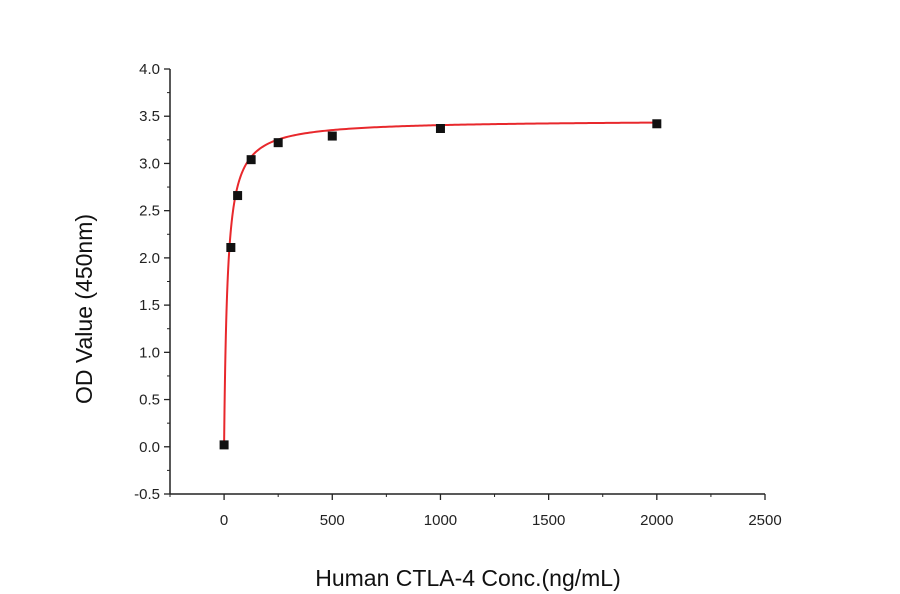 This screenshot has height=594, width=900. What do you see at coordinates (224, 520) in the screenshot?
I see `x-tick-label: 0` at bounding box center [224, 520].